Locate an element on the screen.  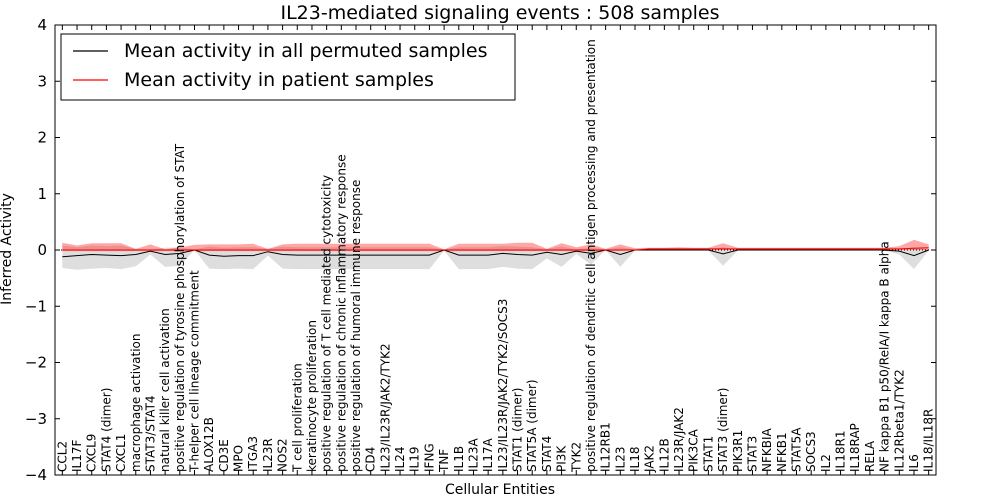
x-tick-label: IL6 is located at coordinates (914, 463).